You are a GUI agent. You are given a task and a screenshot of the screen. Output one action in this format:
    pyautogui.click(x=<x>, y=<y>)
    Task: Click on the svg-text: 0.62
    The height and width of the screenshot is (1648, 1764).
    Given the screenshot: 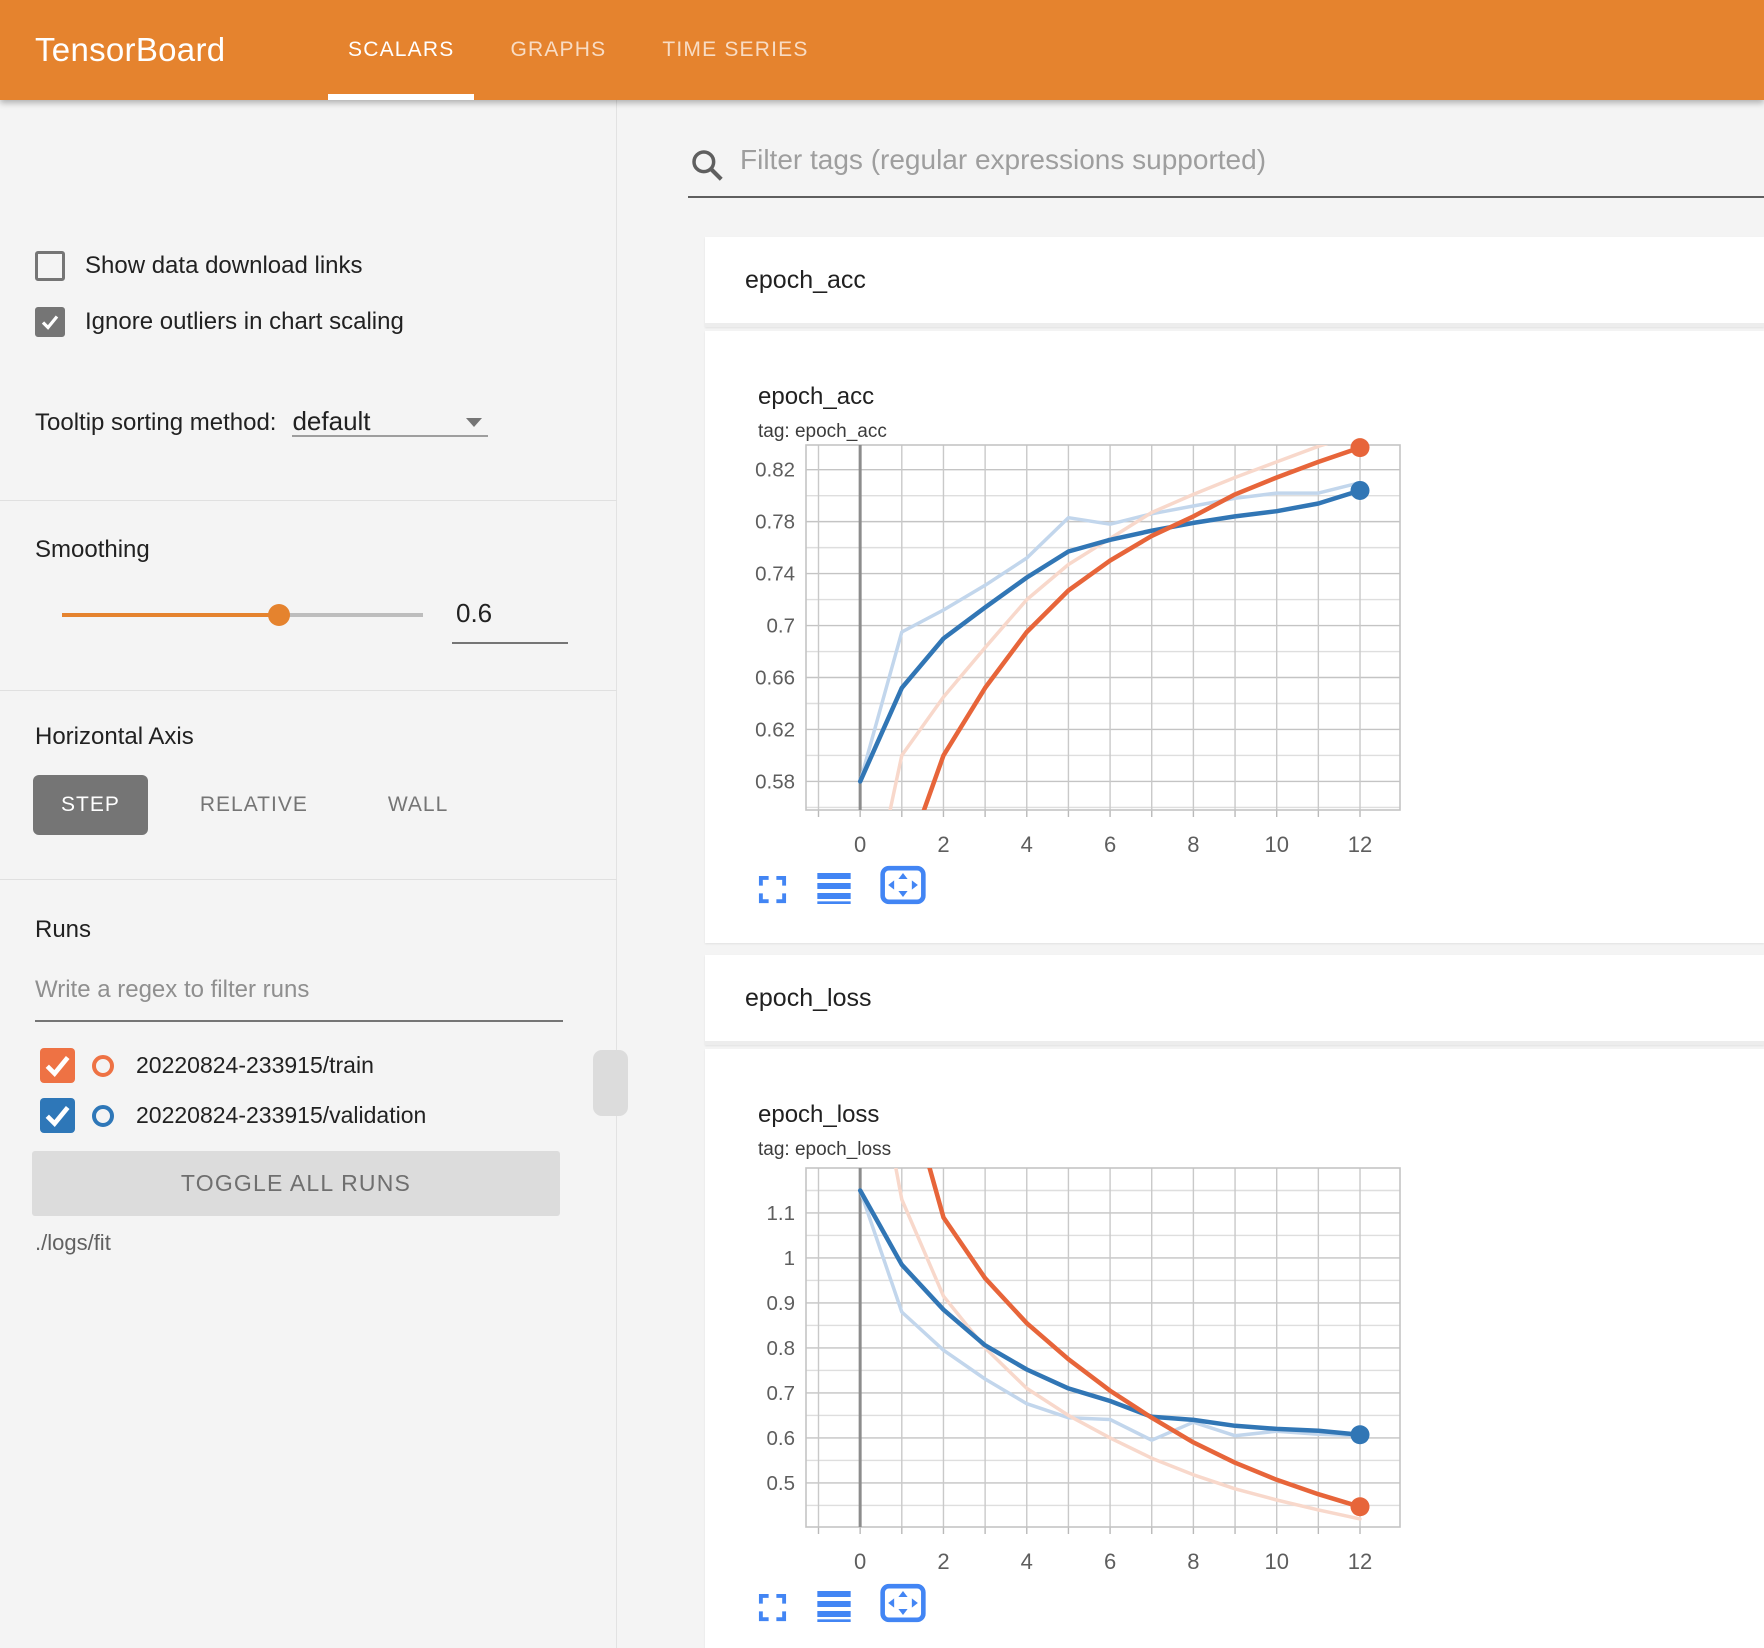 What is the action you would take?
    pyautogui.click(x=775, y=729)
    